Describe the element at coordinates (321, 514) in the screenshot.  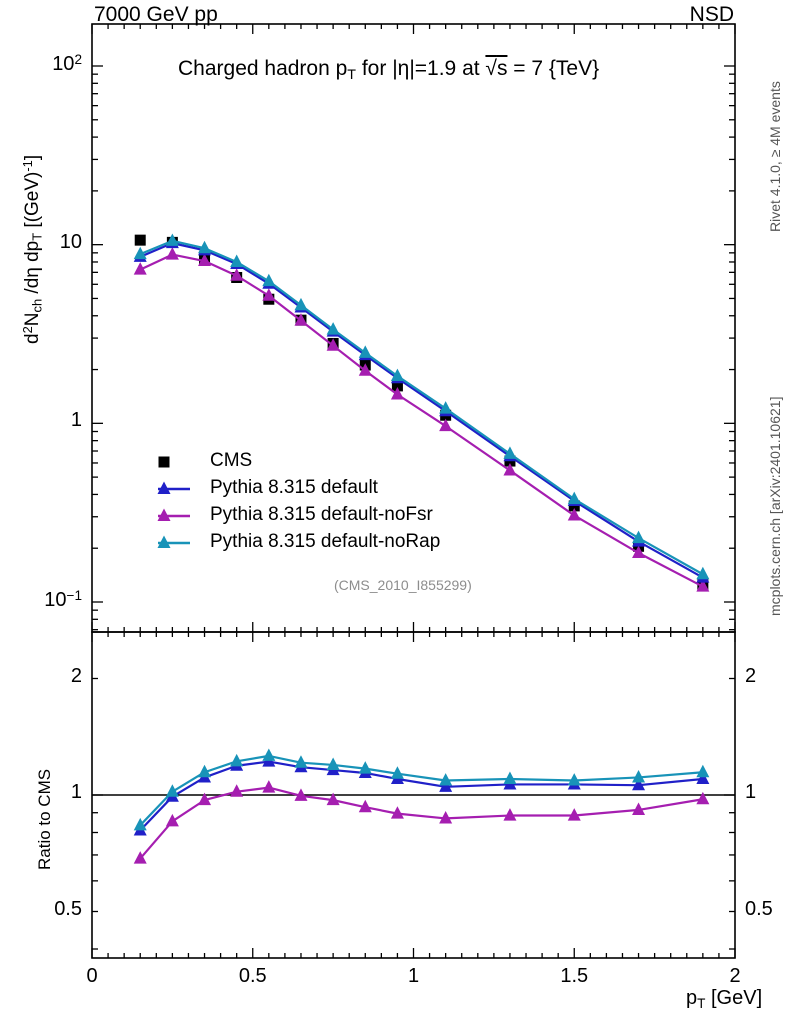
I see `legend-label-2: Pythia 8.315 default-noFsr` at that location.